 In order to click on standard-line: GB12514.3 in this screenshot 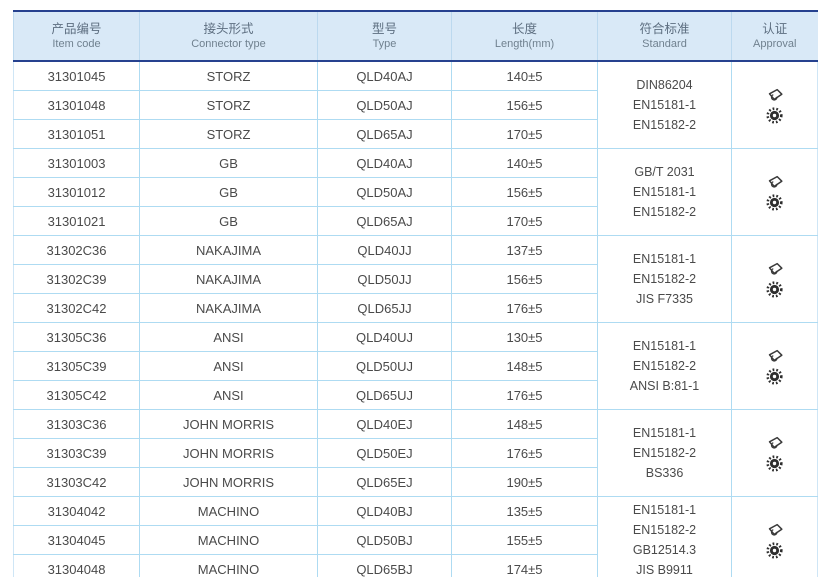, I will do `click(664, 550)`.